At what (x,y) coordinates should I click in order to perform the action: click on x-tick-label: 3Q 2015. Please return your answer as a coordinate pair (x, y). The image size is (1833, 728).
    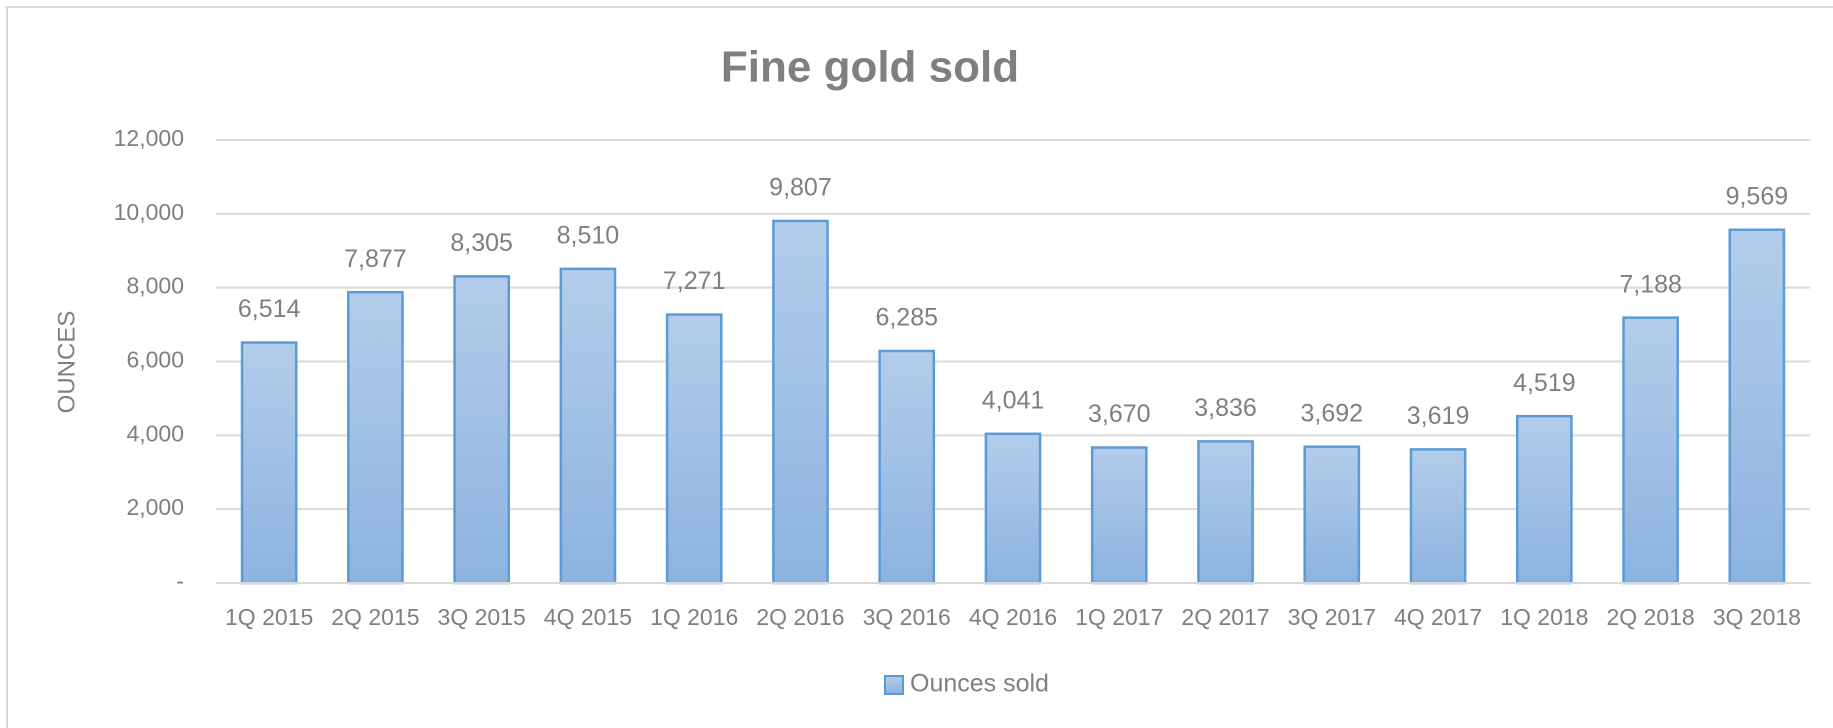
    Looking at the image, I should click on (482, 617).